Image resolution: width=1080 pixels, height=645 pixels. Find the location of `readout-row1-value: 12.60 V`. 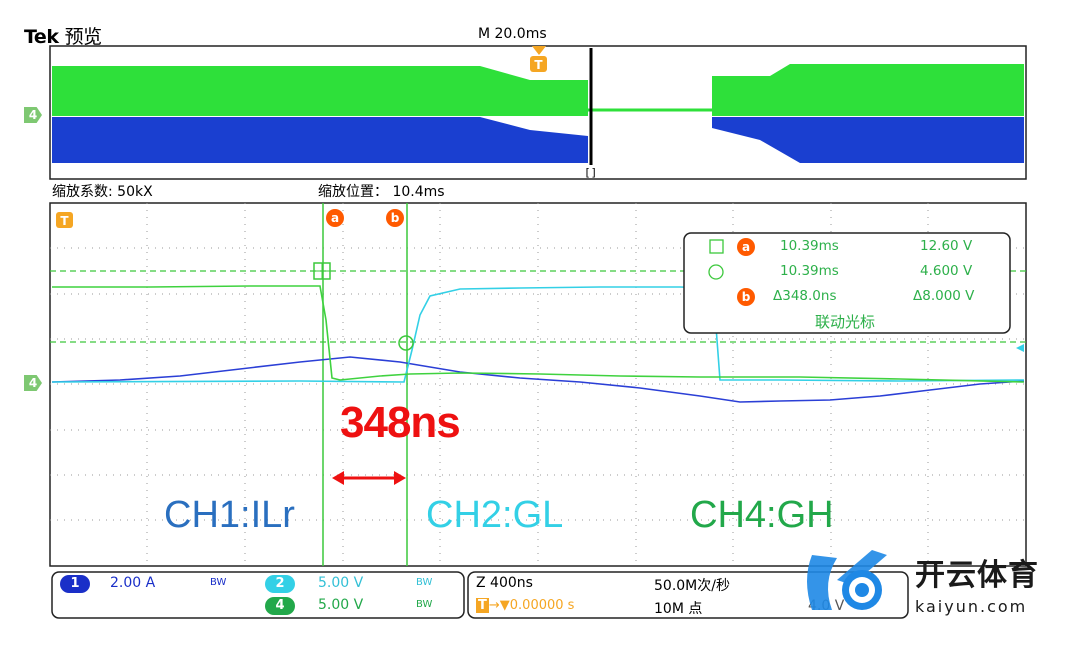

readout-row1-value: 12.60 V is located at coordinates (946, 246).